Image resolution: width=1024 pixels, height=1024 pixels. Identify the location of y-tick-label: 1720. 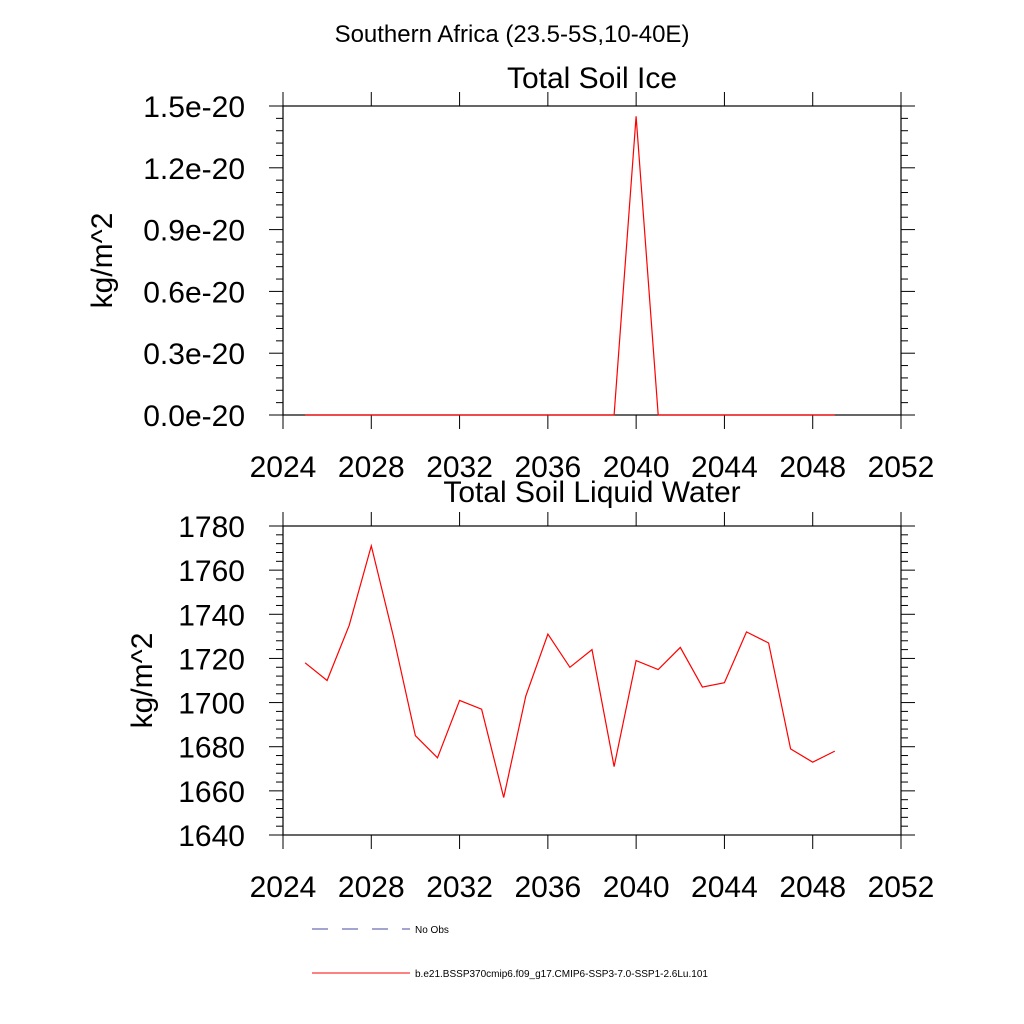
(211, 659).